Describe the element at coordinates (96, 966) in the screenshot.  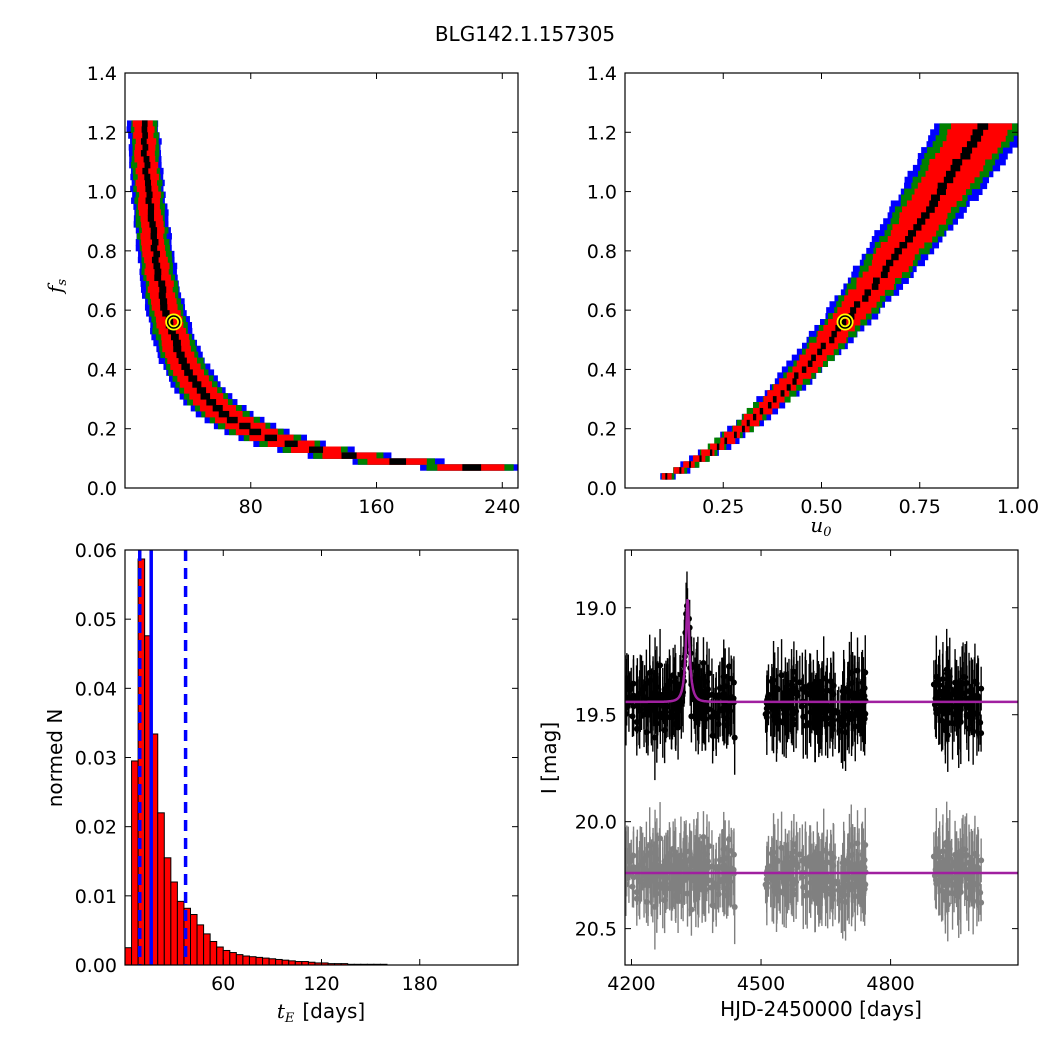
I see `tE-histogram-ytick-label: 0.00` at that location.